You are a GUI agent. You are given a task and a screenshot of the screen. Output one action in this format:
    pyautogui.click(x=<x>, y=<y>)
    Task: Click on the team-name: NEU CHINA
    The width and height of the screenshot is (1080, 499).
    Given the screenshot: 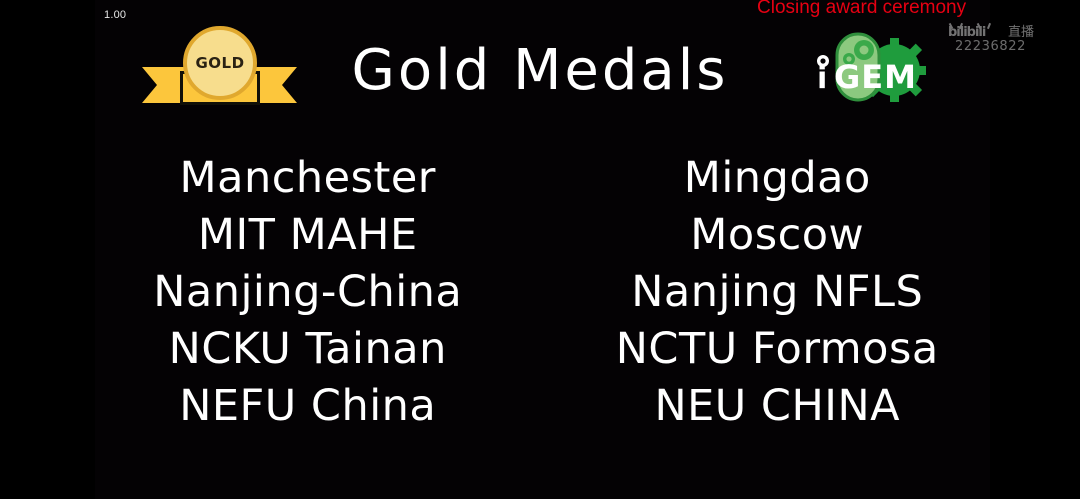 What is the action you would take?
    pyautogui.click(x=777, y=406)
    